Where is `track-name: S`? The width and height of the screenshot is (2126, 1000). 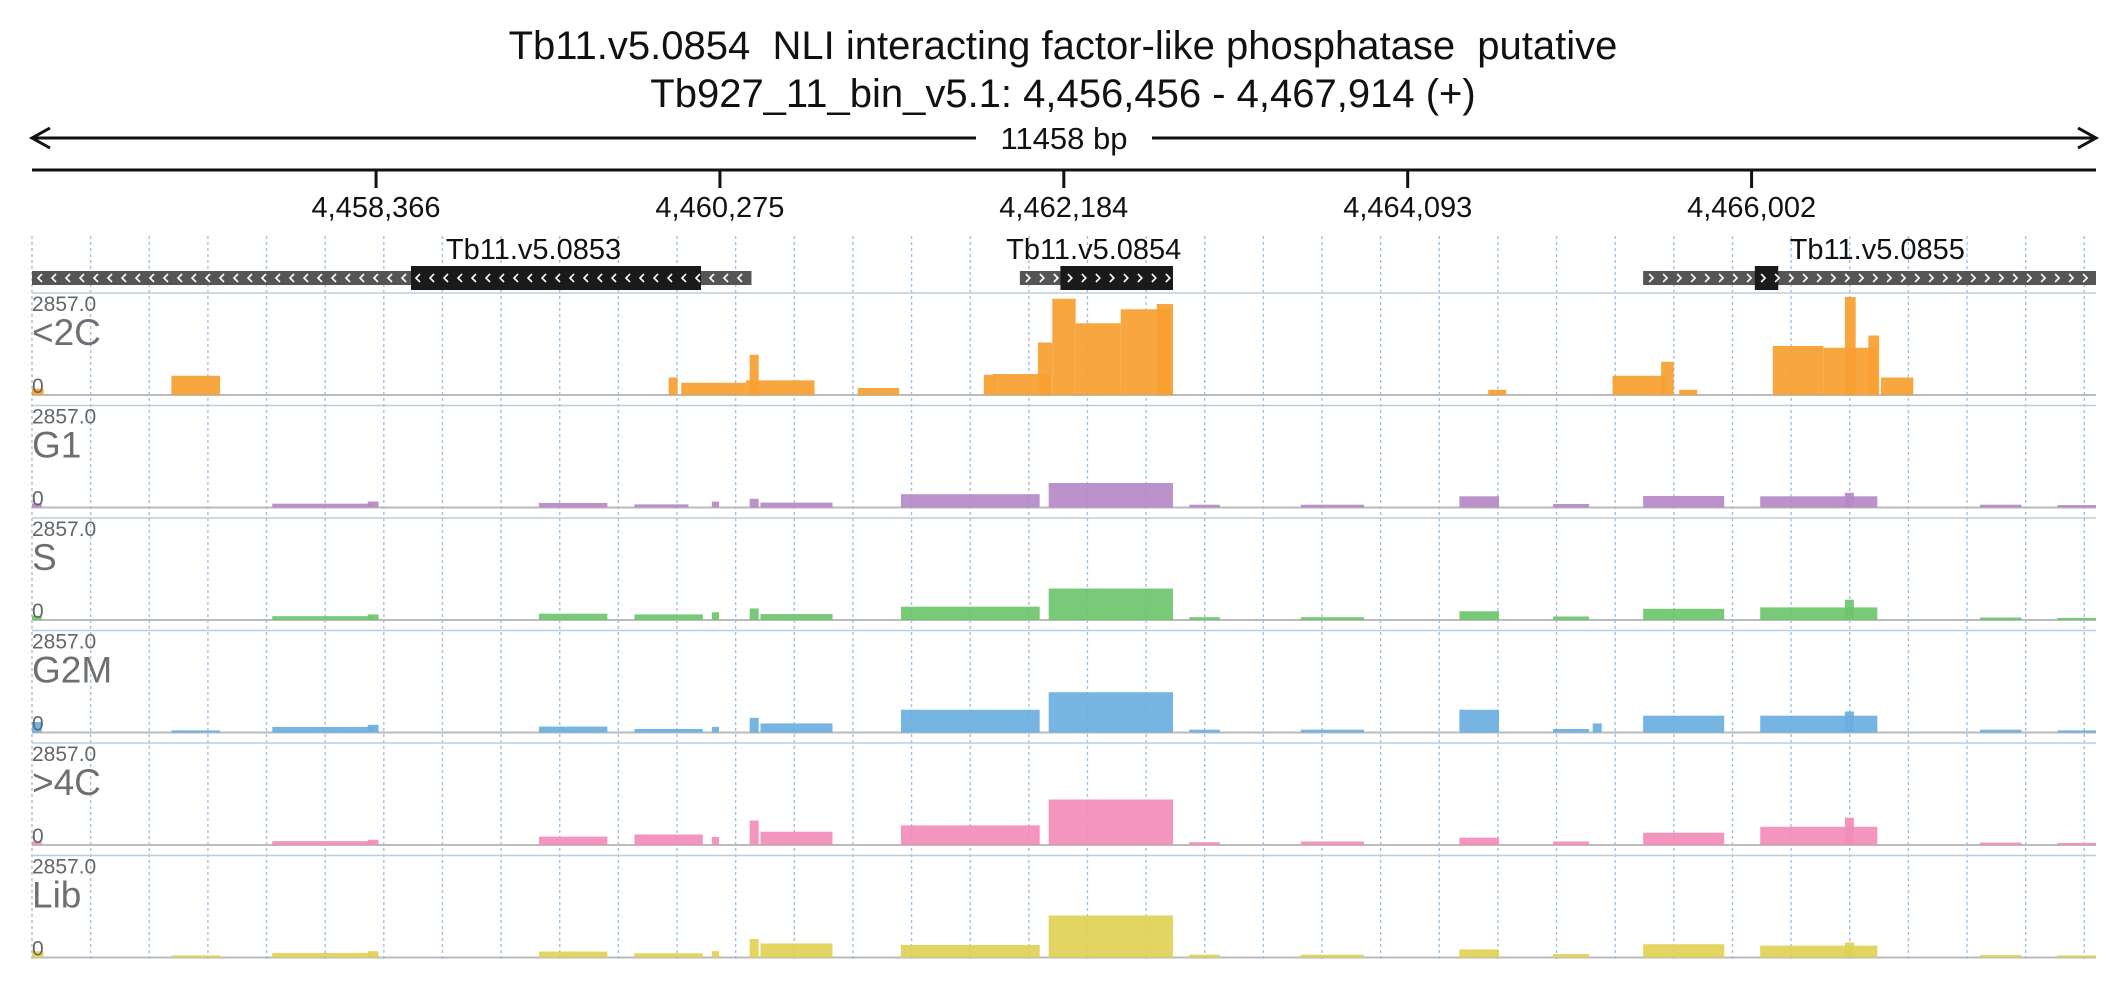 track-name: S is located at coordinates (44, 557).